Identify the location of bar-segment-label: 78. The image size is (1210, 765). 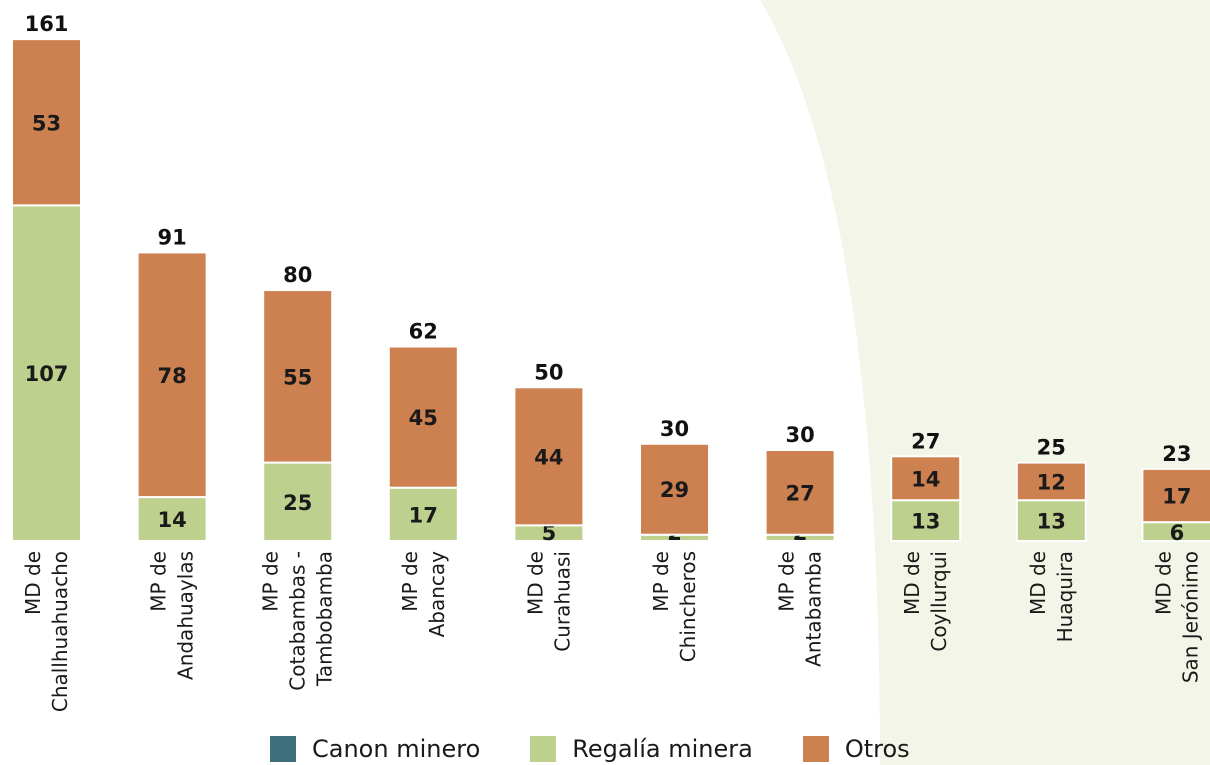
(171, 376).